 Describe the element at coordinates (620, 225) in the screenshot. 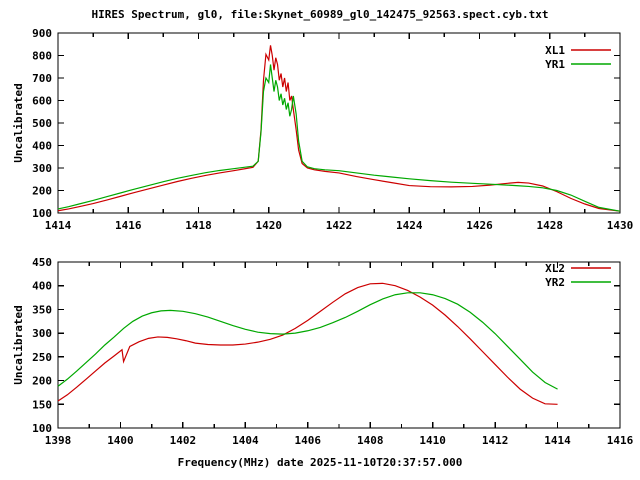

I see `x-tick-label: 1430` at that location.